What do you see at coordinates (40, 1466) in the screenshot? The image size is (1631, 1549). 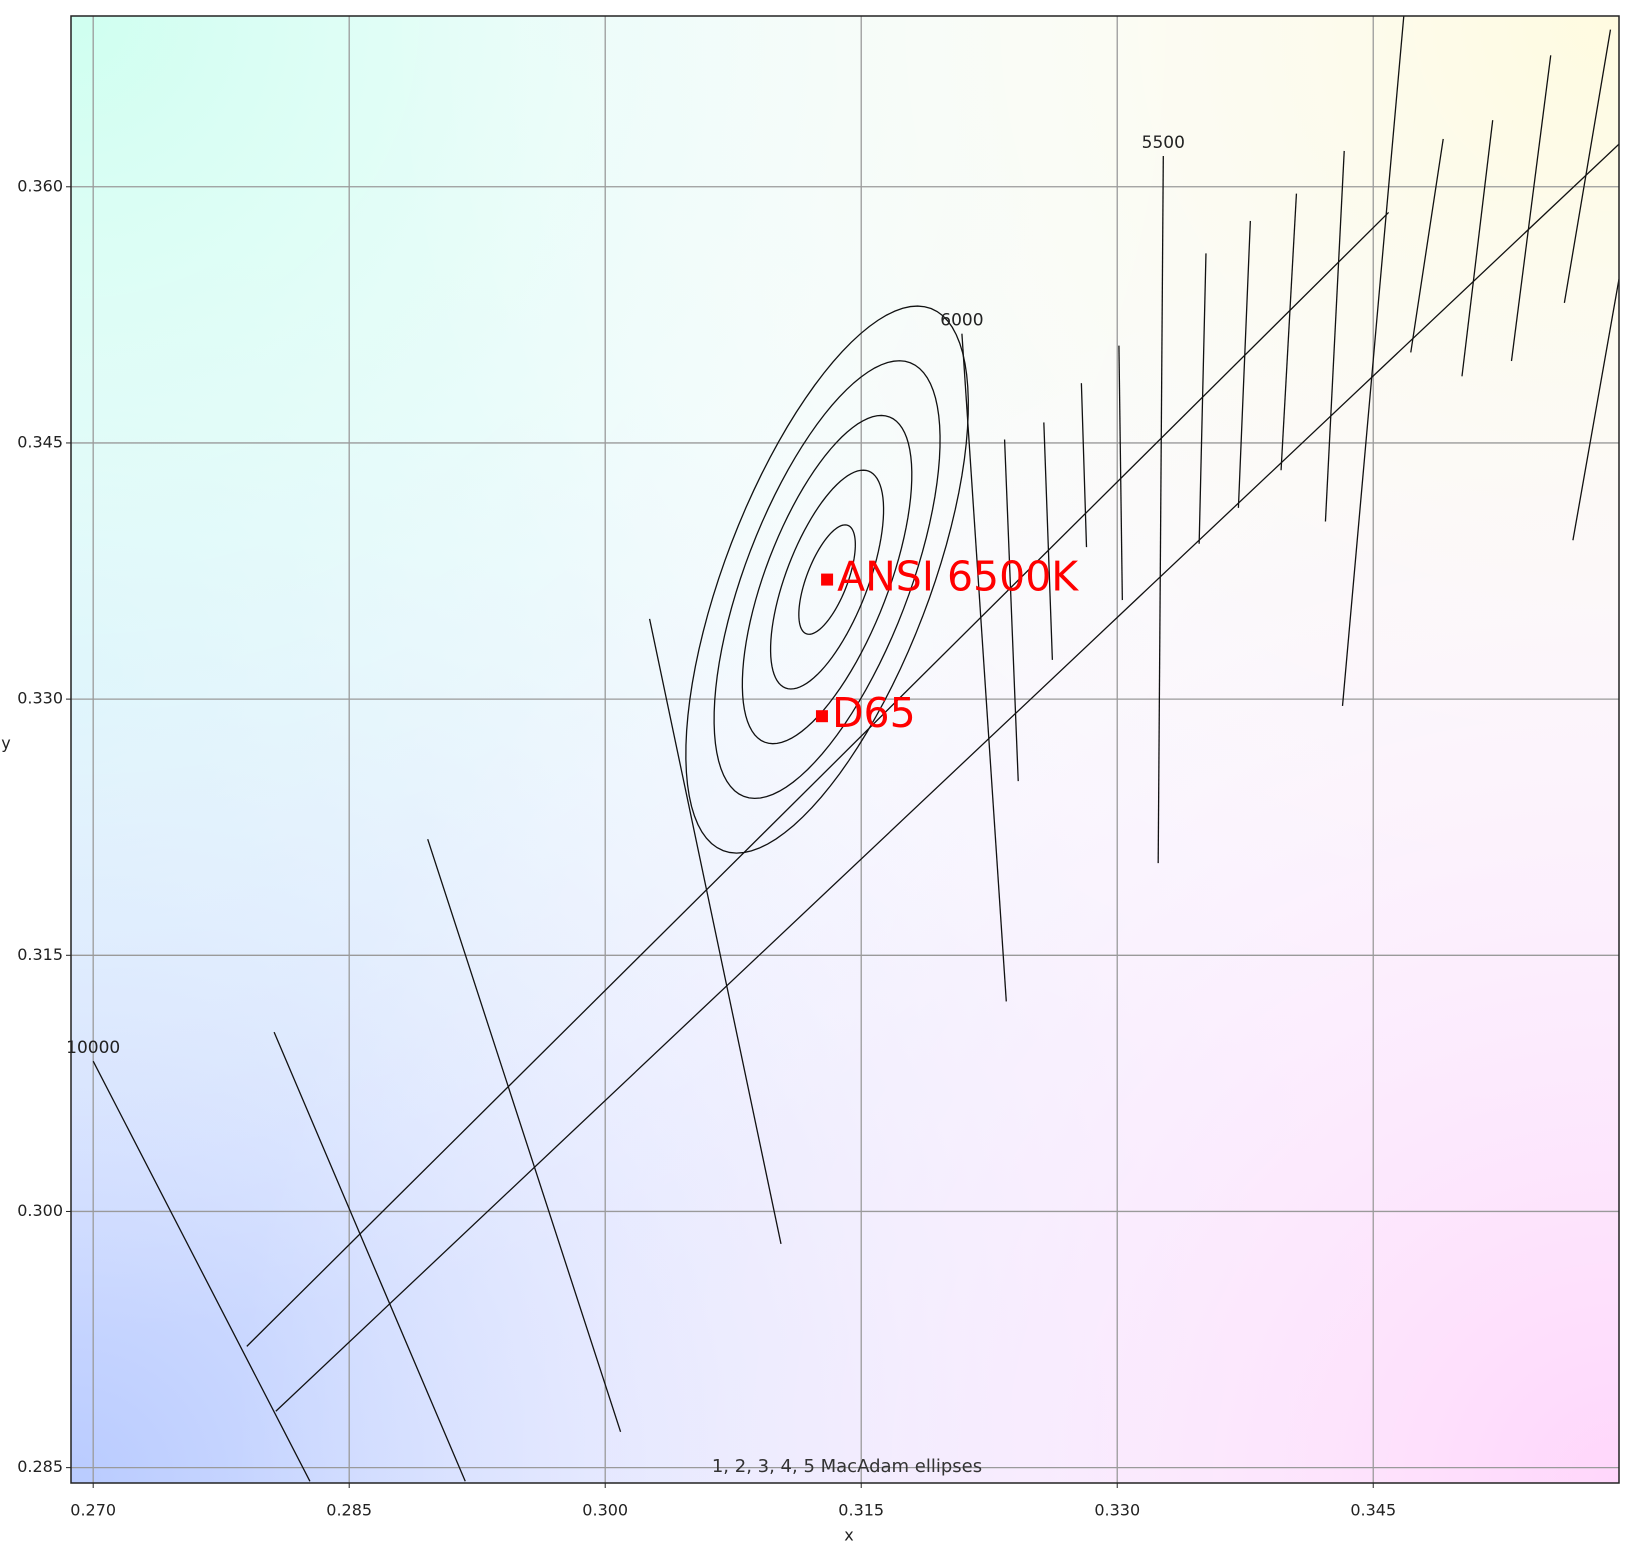 I see `y-tick-label: 0.285` at bounding box center [40, 1466].